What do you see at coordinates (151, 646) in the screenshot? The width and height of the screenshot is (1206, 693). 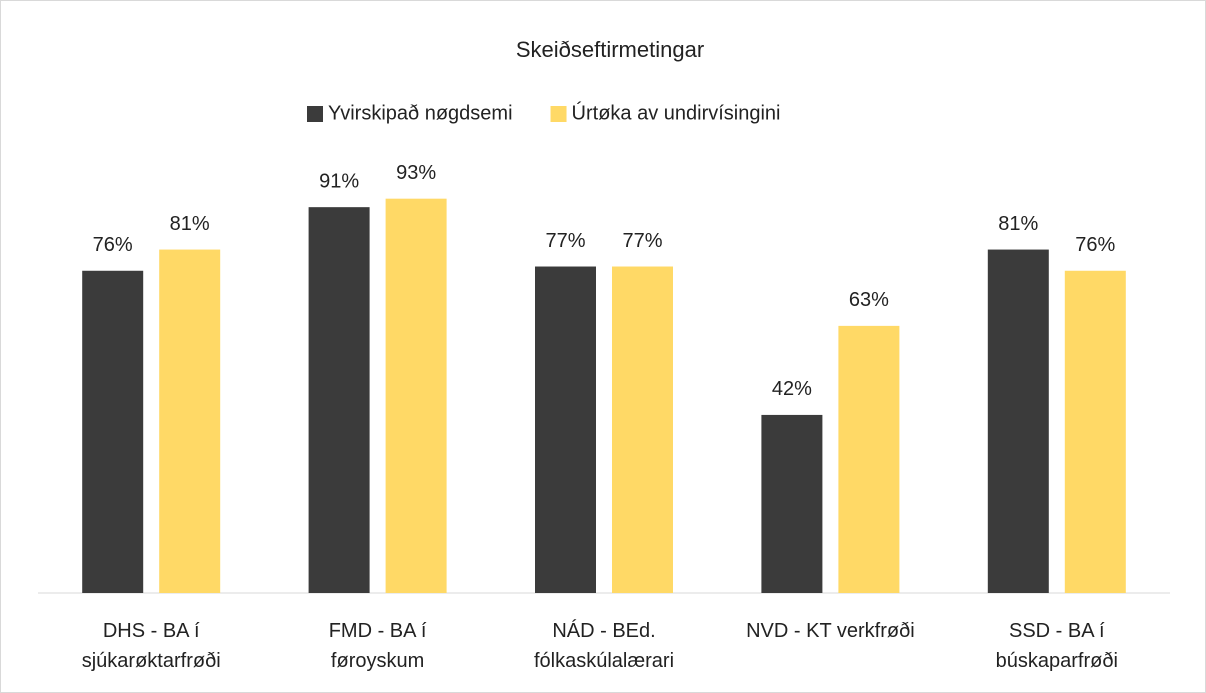 I see `x-tick-label: DHS - BA í sjúkarøktarfrøði` at bounding box center [151, 646].